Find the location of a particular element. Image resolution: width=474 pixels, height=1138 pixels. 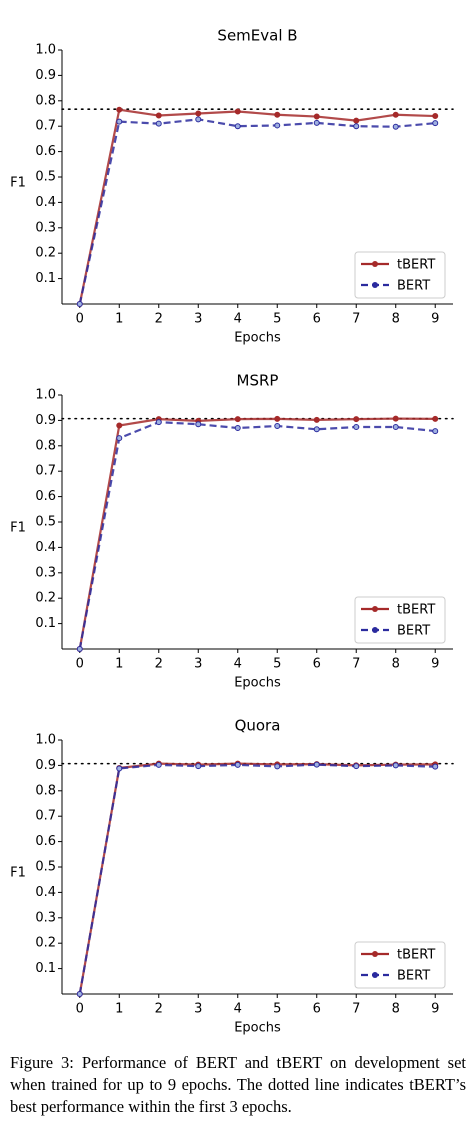

y-tick-label: 0.5 is located at coordinates (45, 522).